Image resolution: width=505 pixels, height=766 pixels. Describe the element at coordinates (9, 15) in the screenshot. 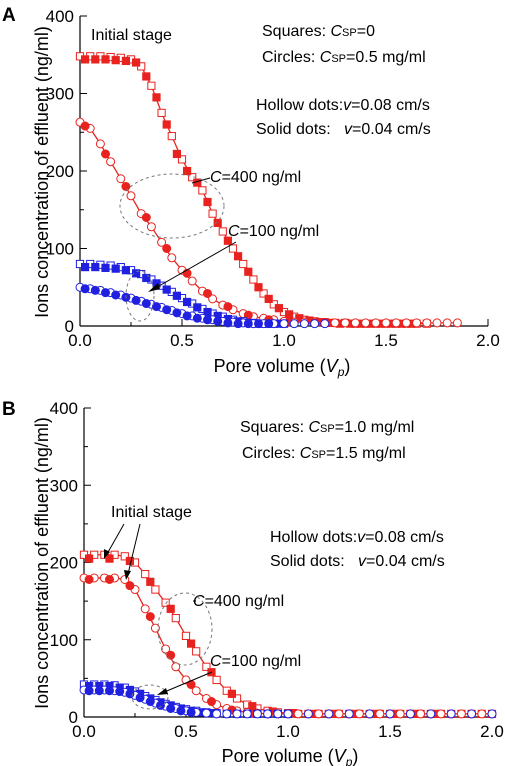

I see `panel-letter-a: A` at that location.